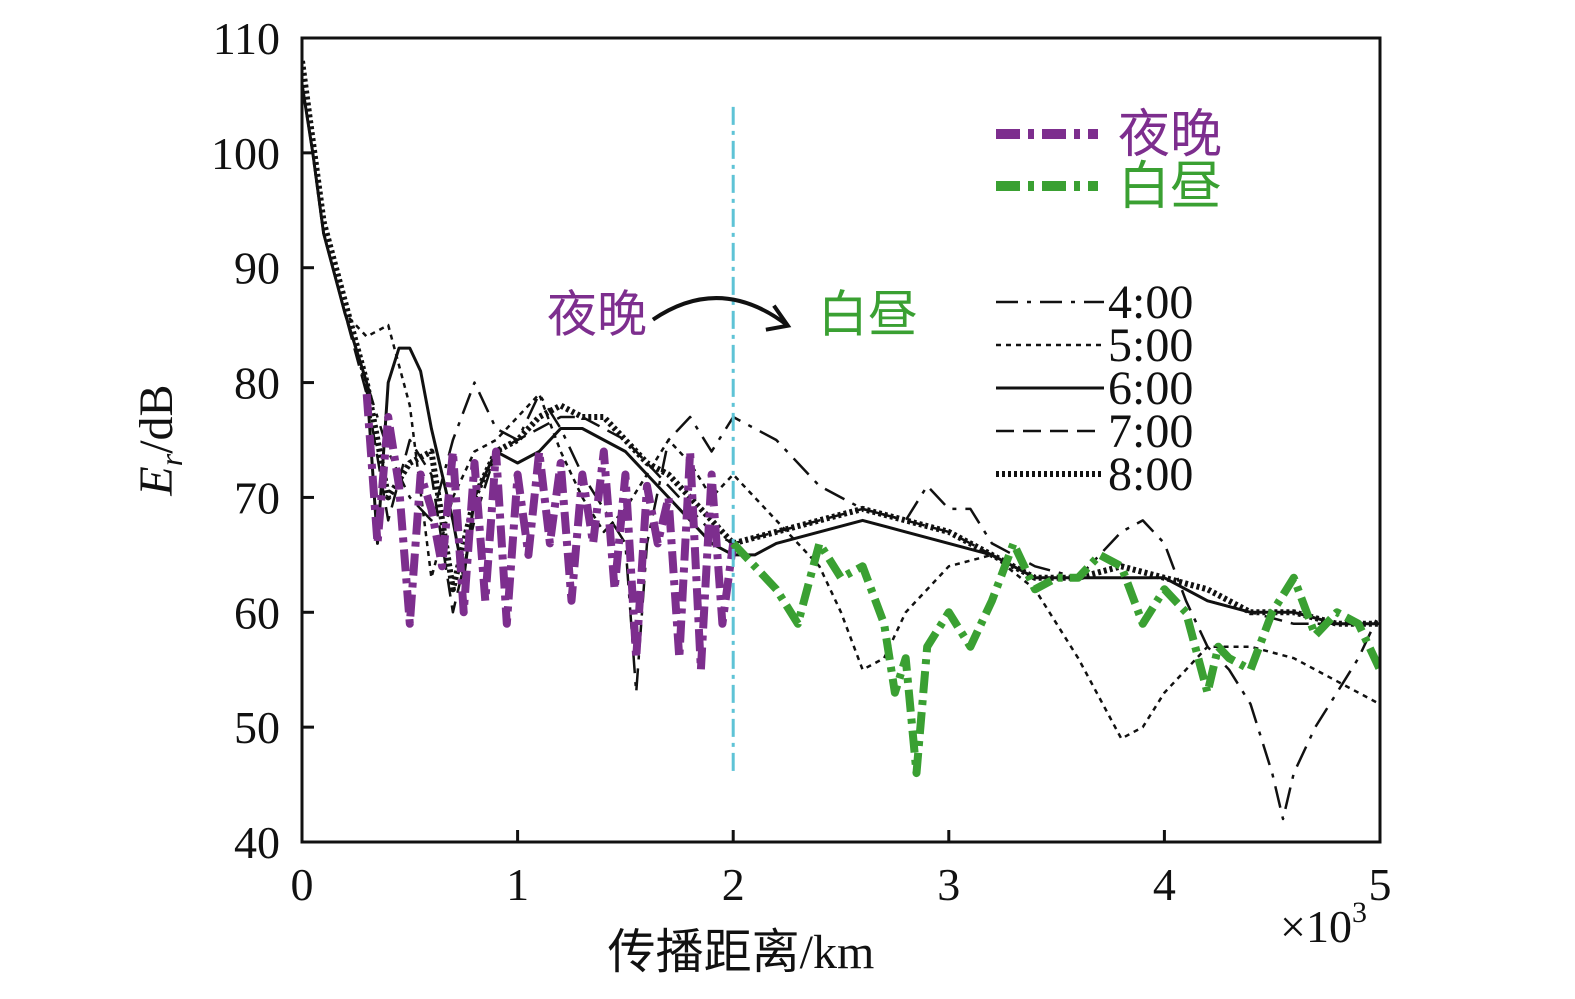  Describe the element at coordinates (597, 315) in the screenshot. I see `annotation-night-label: 夜晚` at that location.